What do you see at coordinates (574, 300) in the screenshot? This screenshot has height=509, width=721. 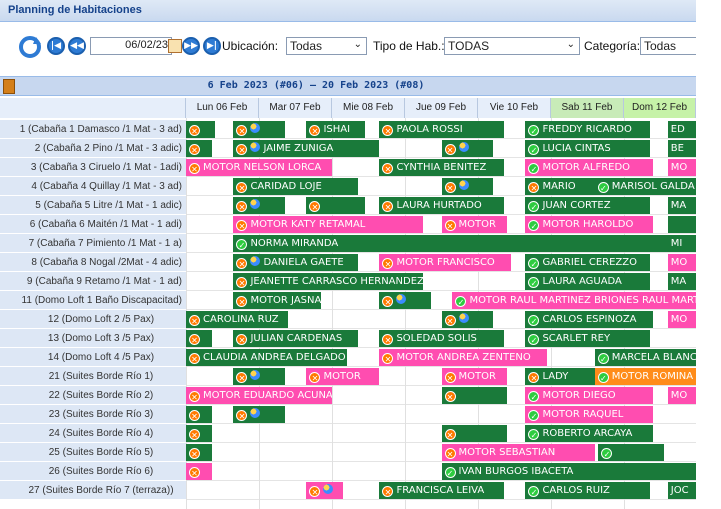 I see `booking-bar: ✓ MOTOR RAUL MARTINEZ BRIONES RAUL MARTI` at bounding box center [574, 300].